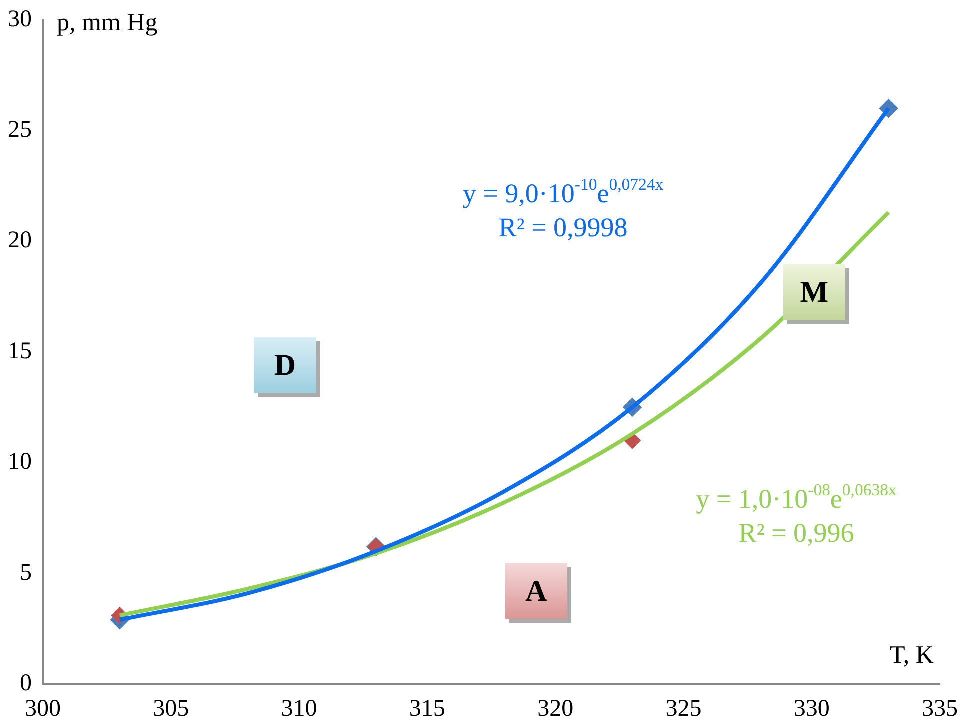 This screenshot has height=727, width=965. Describe the element at coordinates (814, 293) in the screenshot. I see `annotation: M` at that location.